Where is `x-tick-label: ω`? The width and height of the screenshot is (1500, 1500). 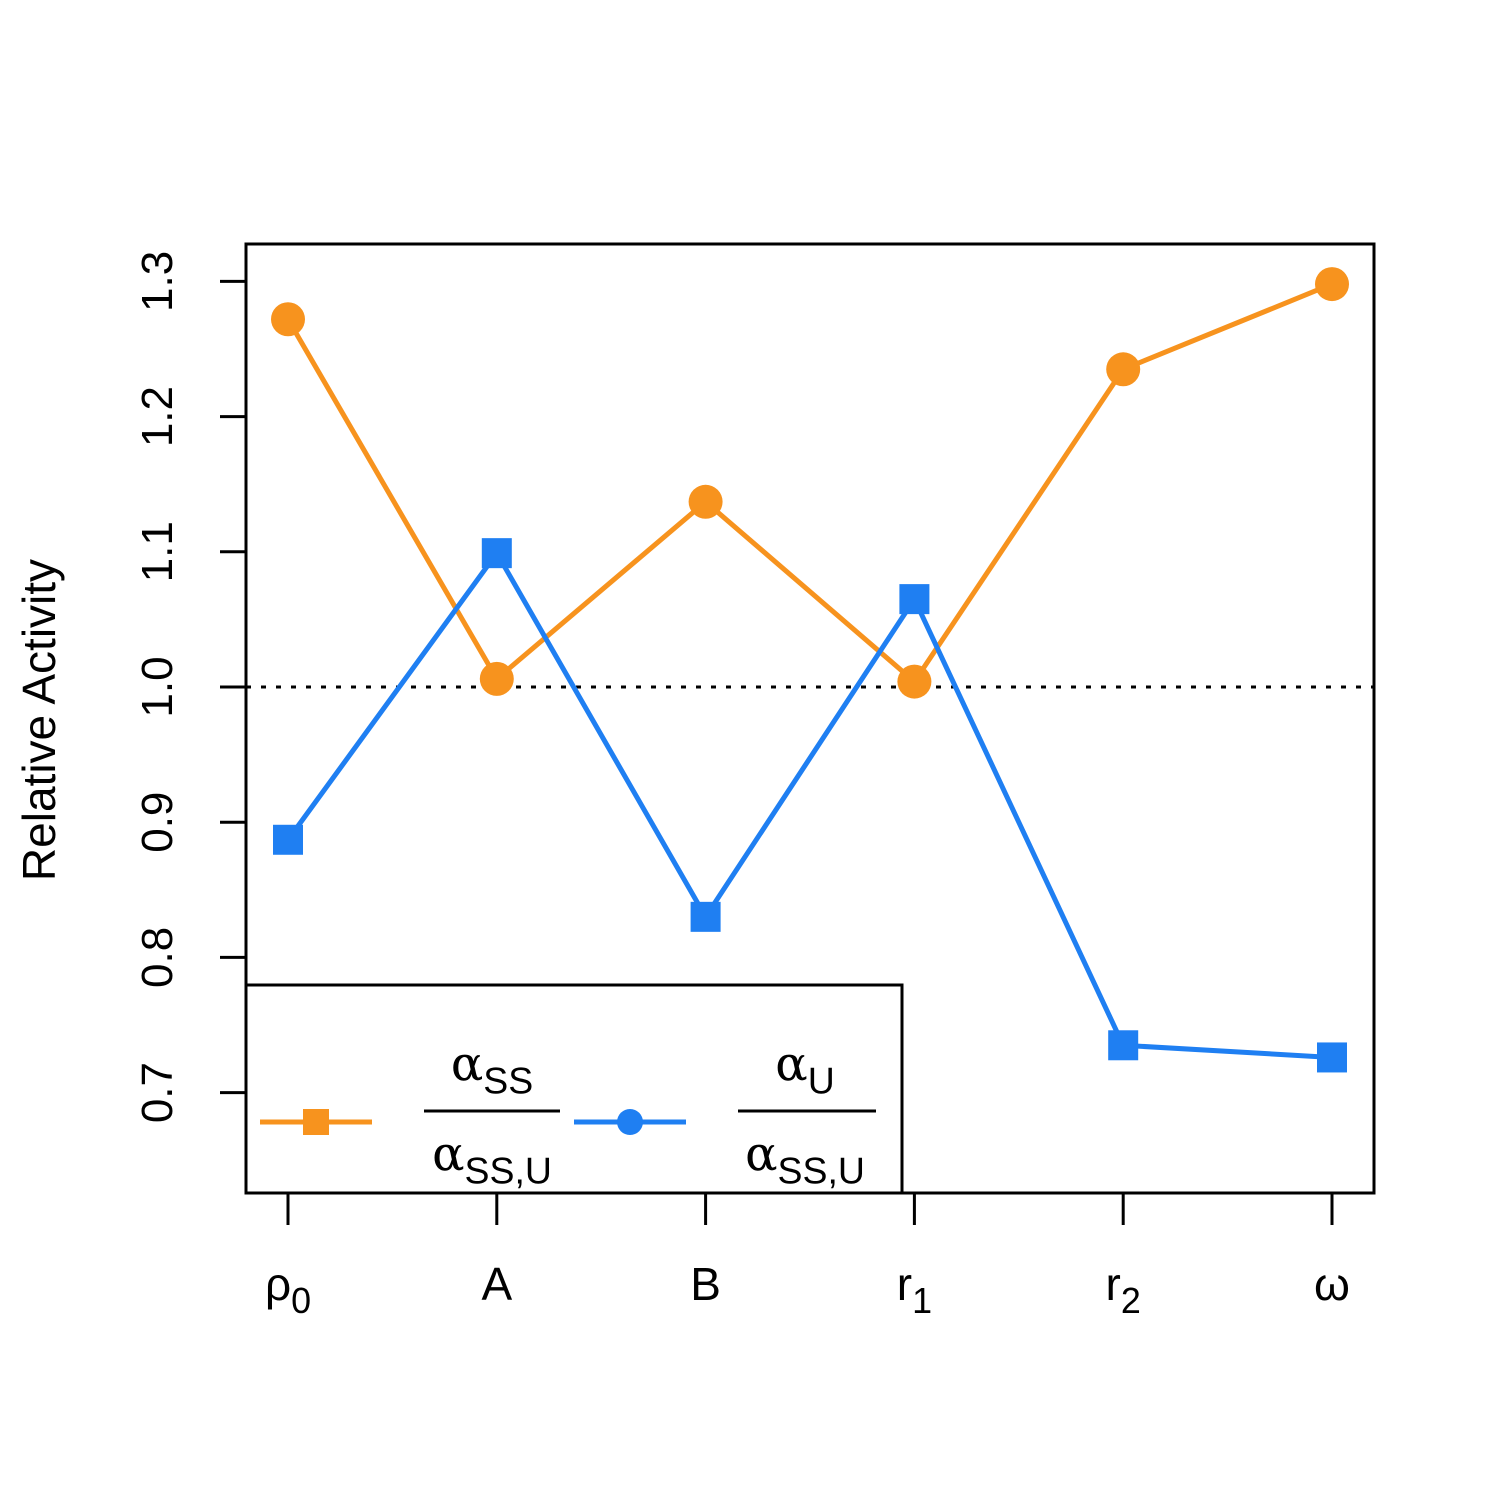 x-tick-label: ω is located at coordinates (1332, 1284).